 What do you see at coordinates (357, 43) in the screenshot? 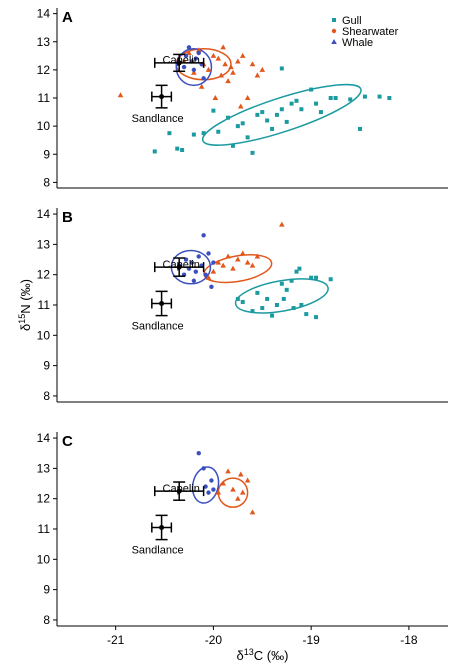
I see `legend-label: Whale` at bounding box center [357, 43].